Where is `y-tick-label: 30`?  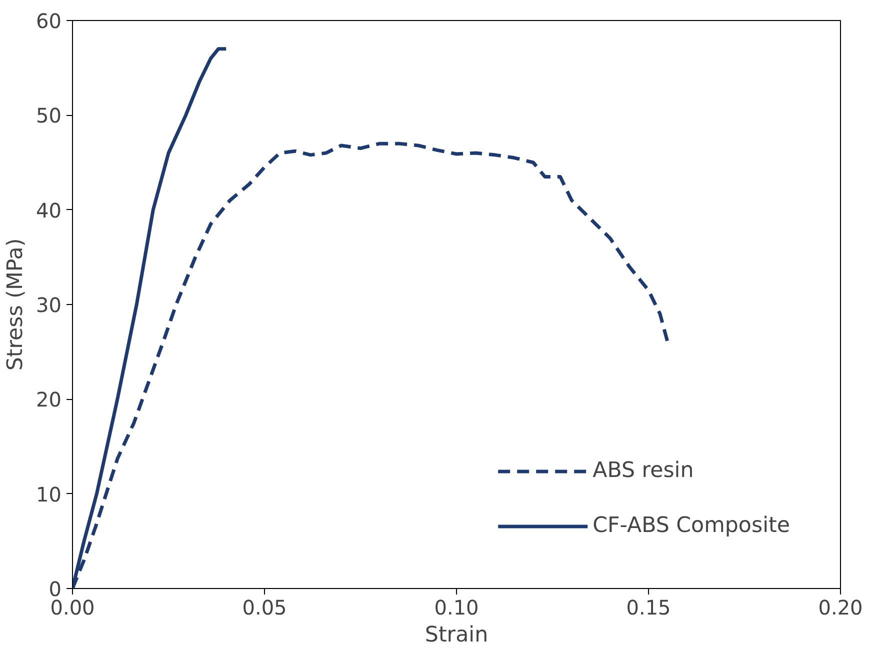 y-tick-label: 30 is located at coordinates (49, 305).